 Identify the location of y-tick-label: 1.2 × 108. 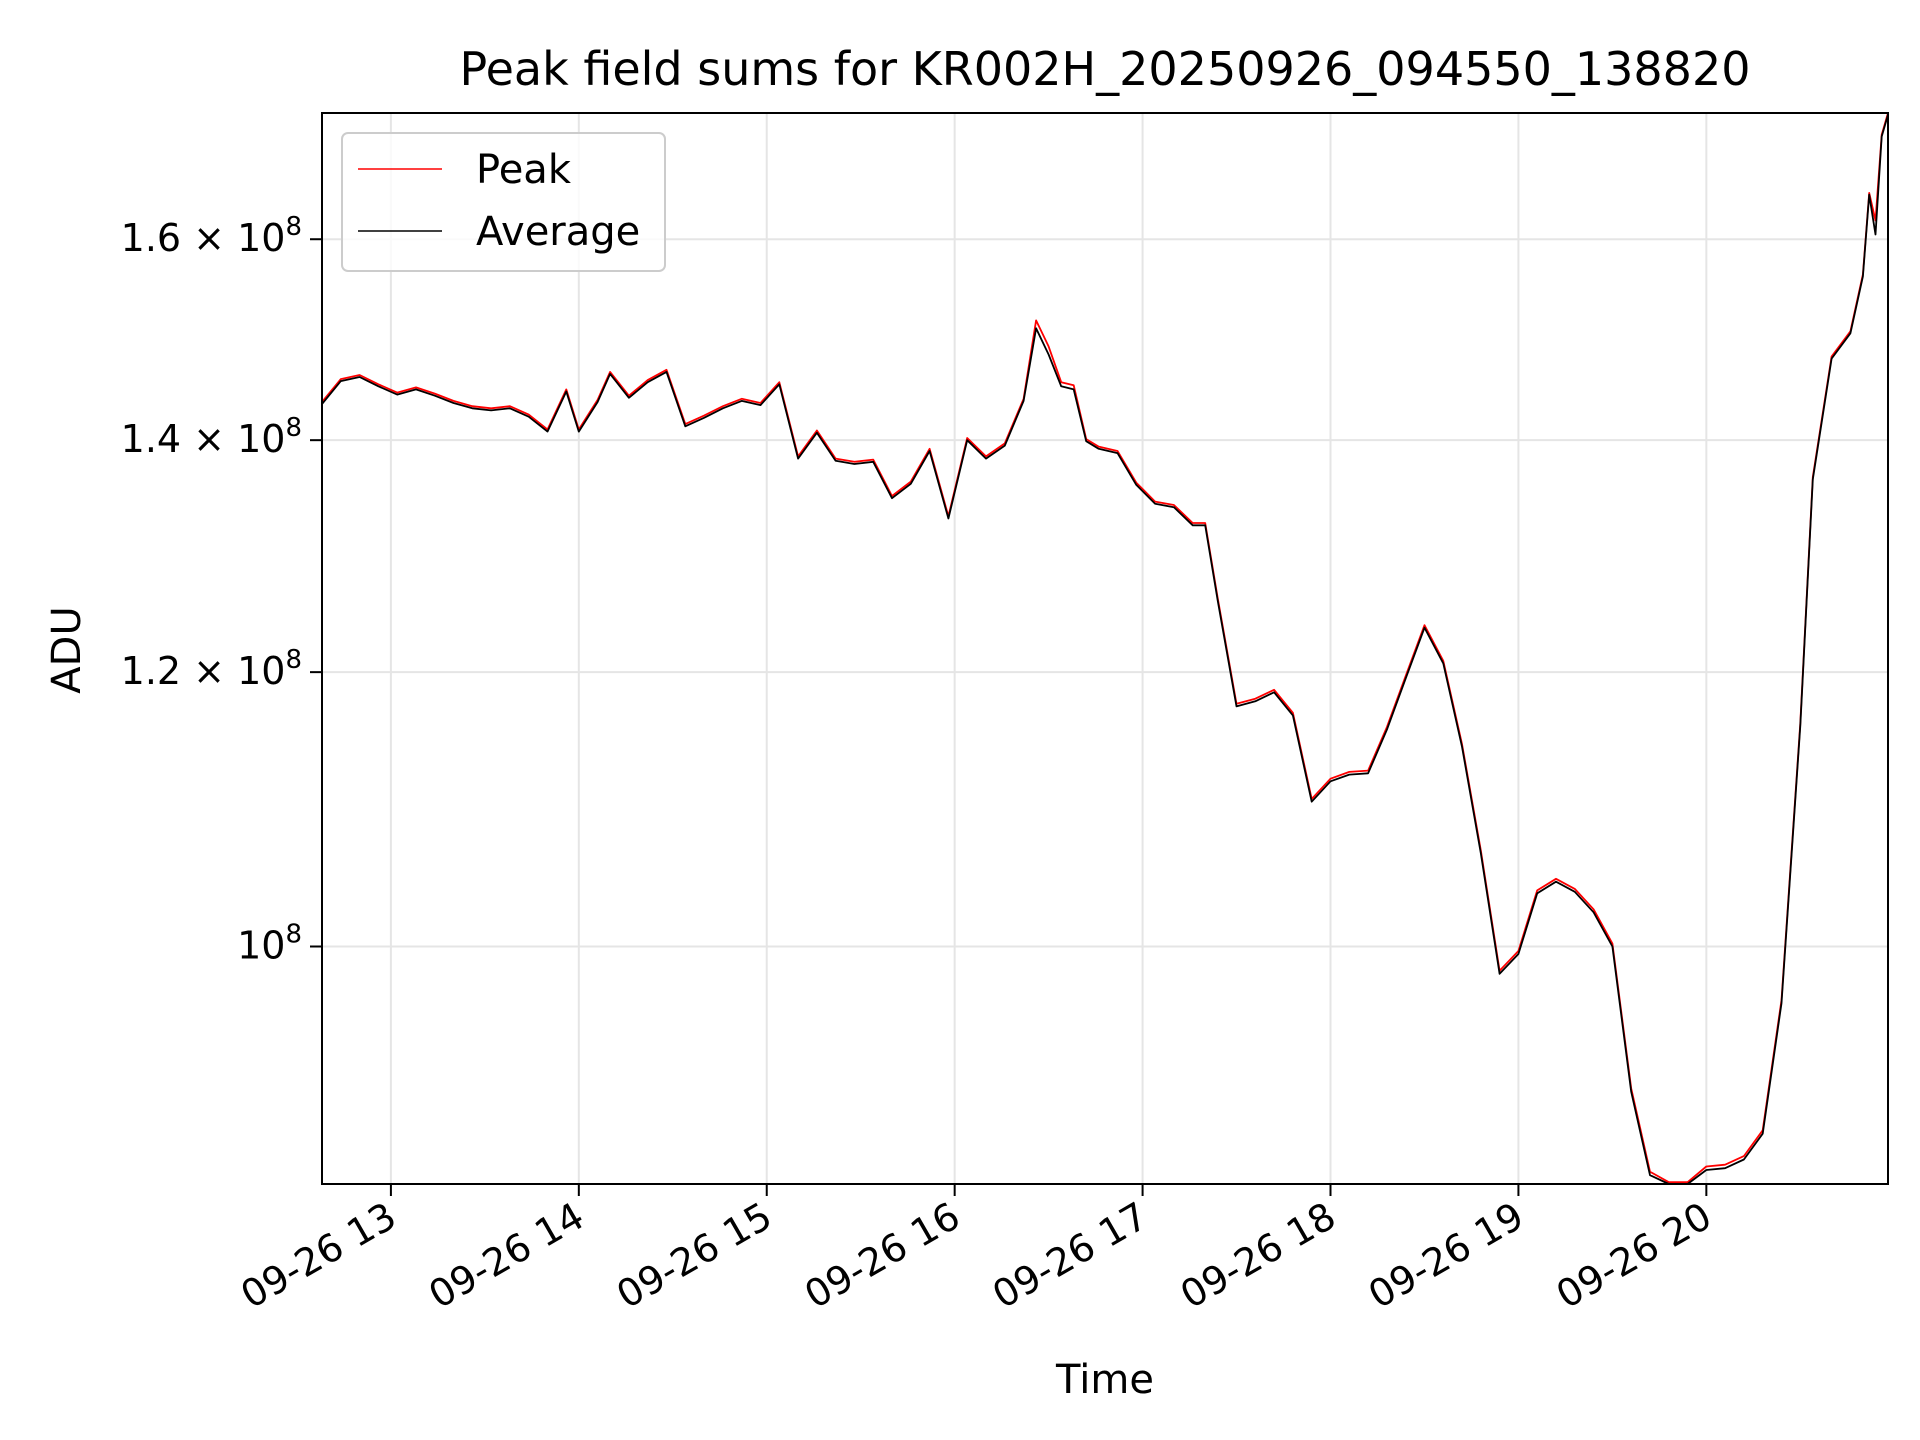
(211, 669).